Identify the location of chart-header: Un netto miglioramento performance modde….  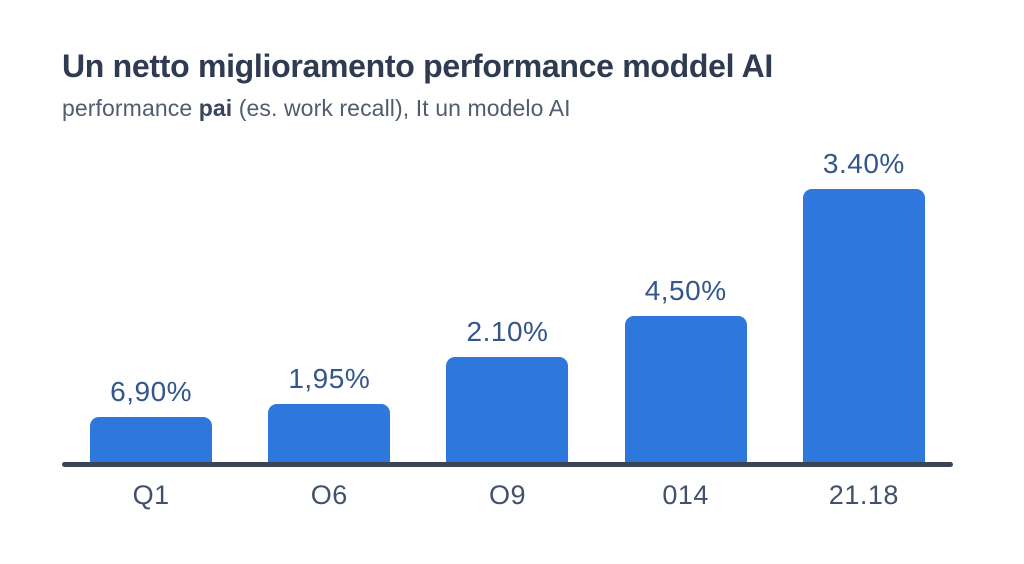
(512, 85).